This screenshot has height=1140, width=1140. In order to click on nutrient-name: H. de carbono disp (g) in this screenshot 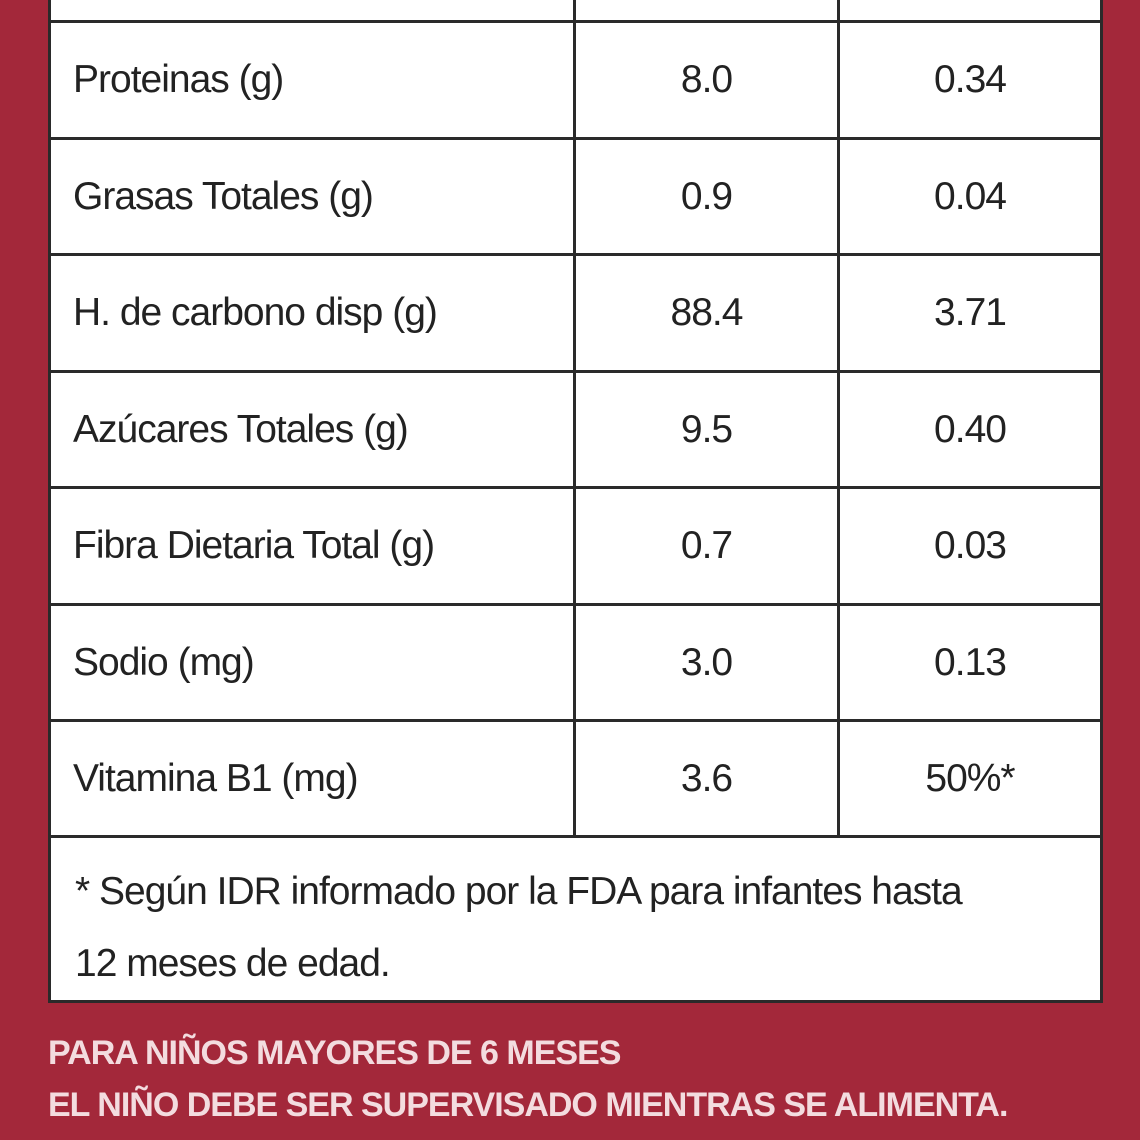, I will do `click(312, 313)`.